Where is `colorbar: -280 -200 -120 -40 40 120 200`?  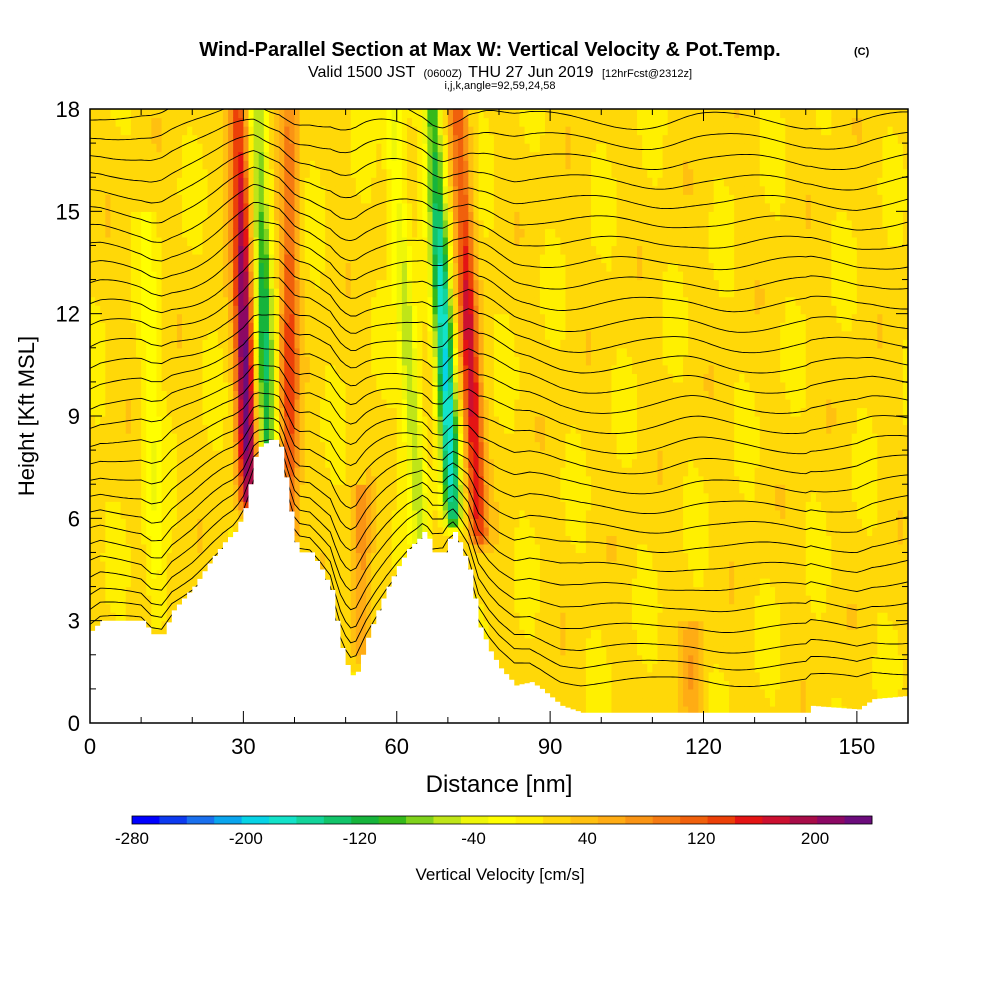 colorbar: -280 -200 -120 -40 40 120 200 is located at coordinates (494, 831).